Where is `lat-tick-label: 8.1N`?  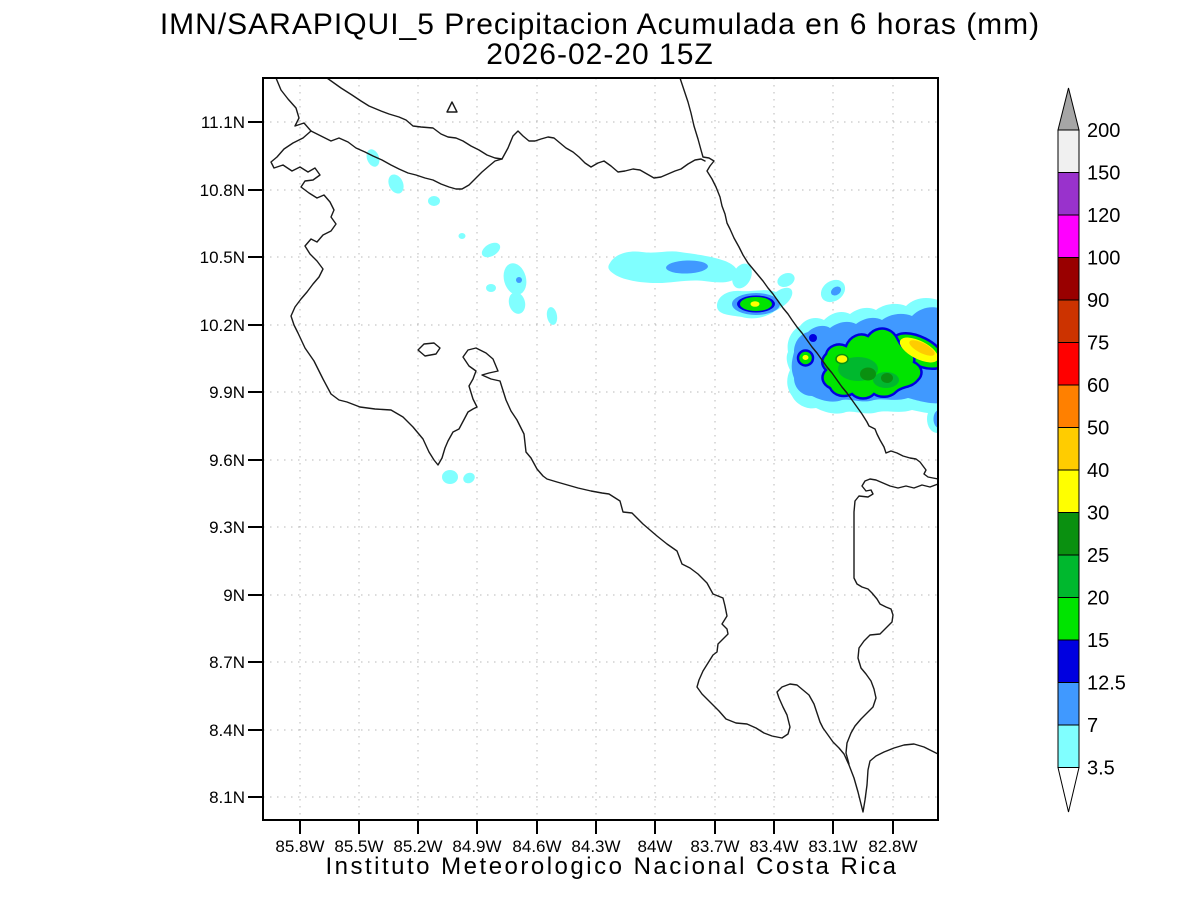
lat-tick-label: 8.1N is located at coordinates (227, 797).